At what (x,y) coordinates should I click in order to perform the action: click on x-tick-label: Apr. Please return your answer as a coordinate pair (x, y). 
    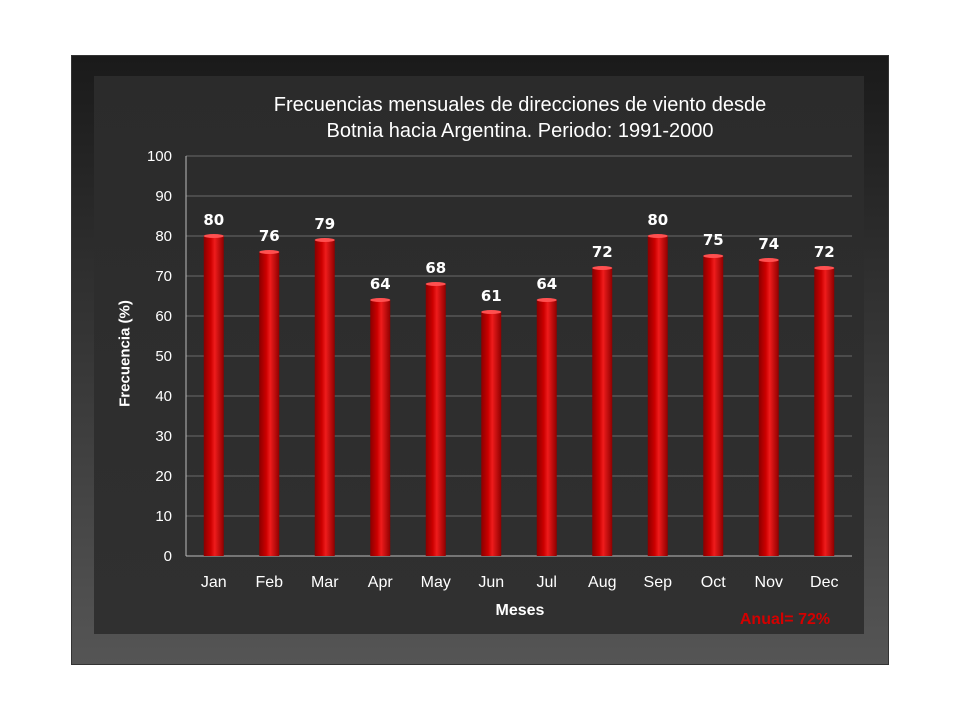
    Looking at the image, I should click on (381, 582).